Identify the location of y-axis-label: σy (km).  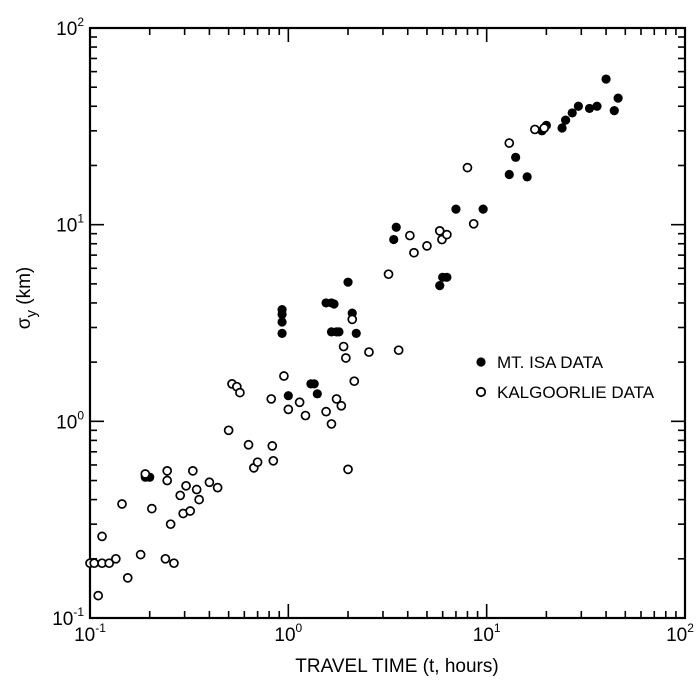
(27, 298).